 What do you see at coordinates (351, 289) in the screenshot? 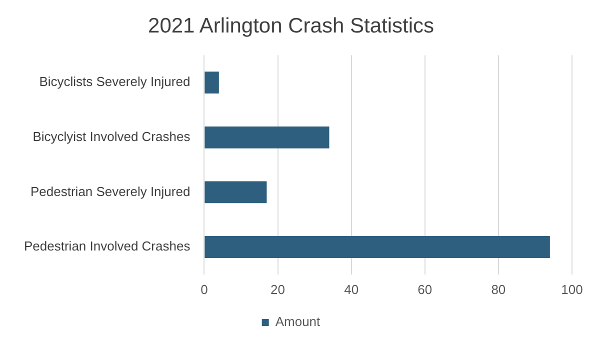
I see `x-tick-label: 40` at bounding box center [351, 289].